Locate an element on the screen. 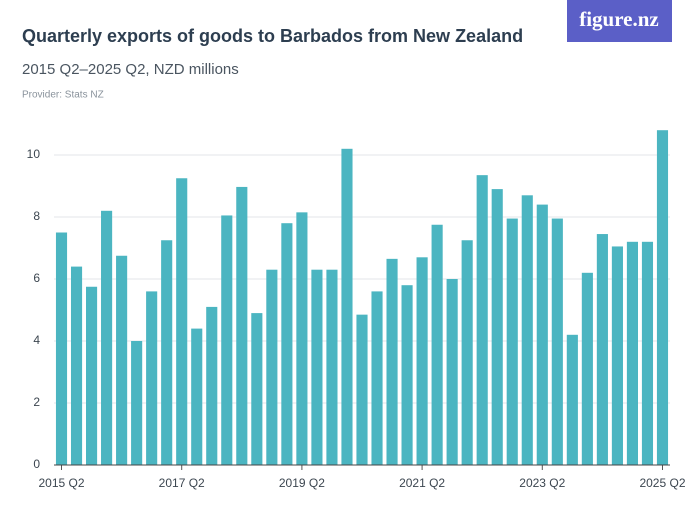 This screenshot has width=700, height=525. x-tick-label: 2017 Q2 is located at coordinates (182, 483).